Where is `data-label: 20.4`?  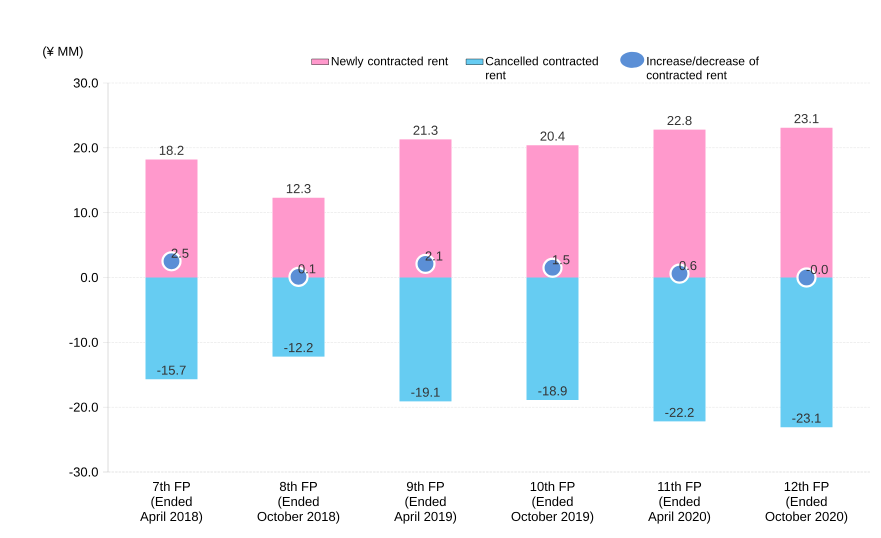
data-label: 20.4 is located at coordinates (552, 136).